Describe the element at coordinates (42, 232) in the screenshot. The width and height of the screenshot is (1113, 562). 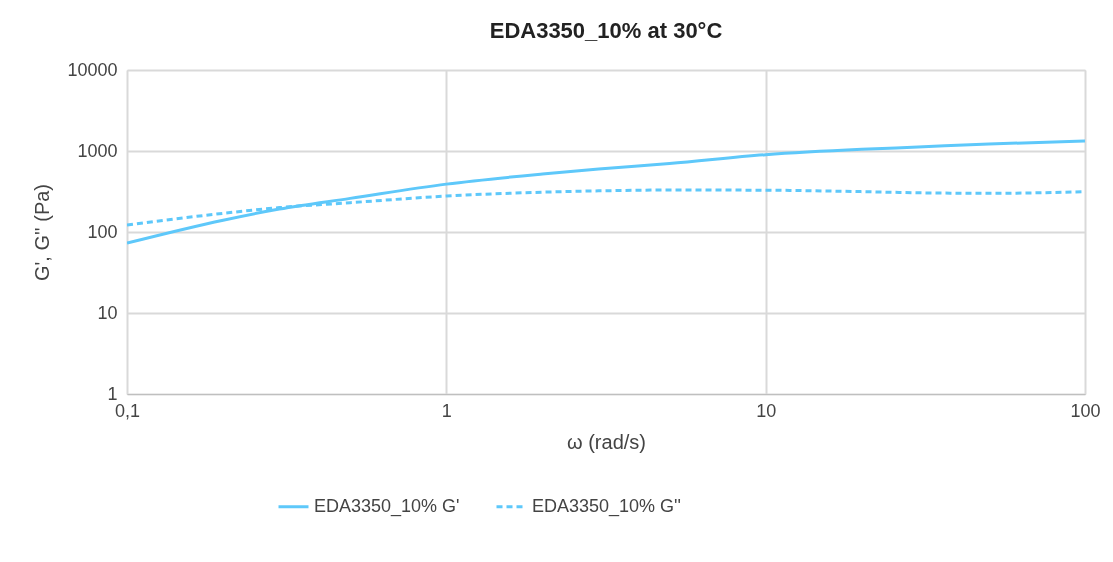
I see `y-axis-title: G', G'' (Pa)` at that location.